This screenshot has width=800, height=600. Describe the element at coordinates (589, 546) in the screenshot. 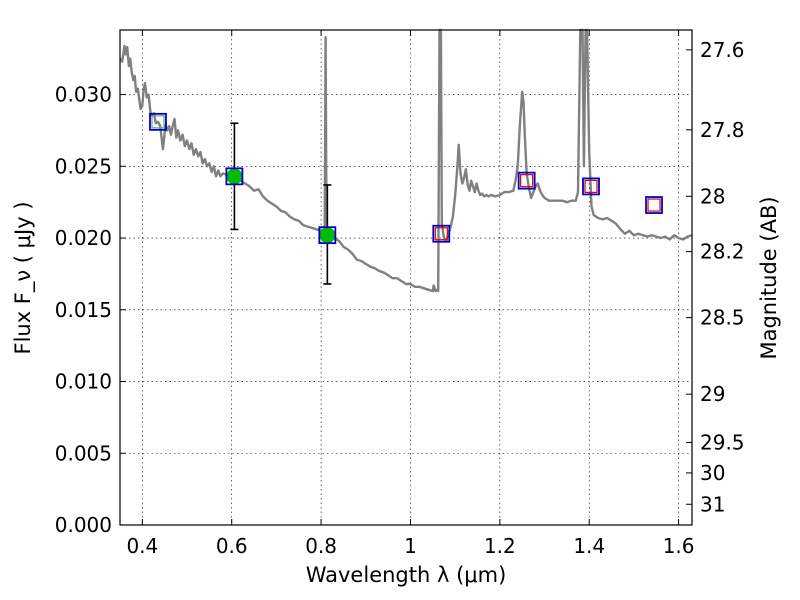

I see `x-tick-label: 1.4` at that location.